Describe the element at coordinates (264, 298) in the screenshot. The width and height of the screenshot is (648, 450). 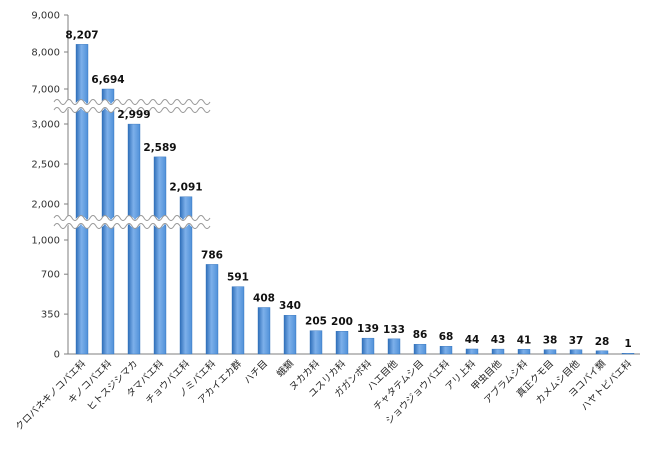
I see `data-label: 408` at that location.